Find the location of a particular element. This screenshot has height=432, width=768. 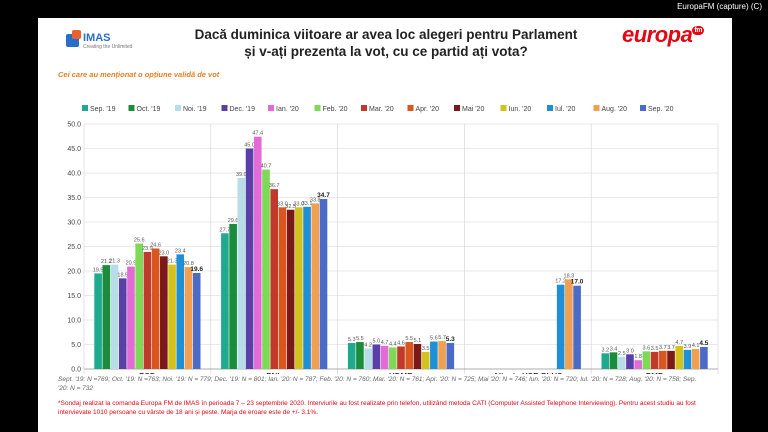

bar-data-label: 3.4 is located at coordinates (614, 349).